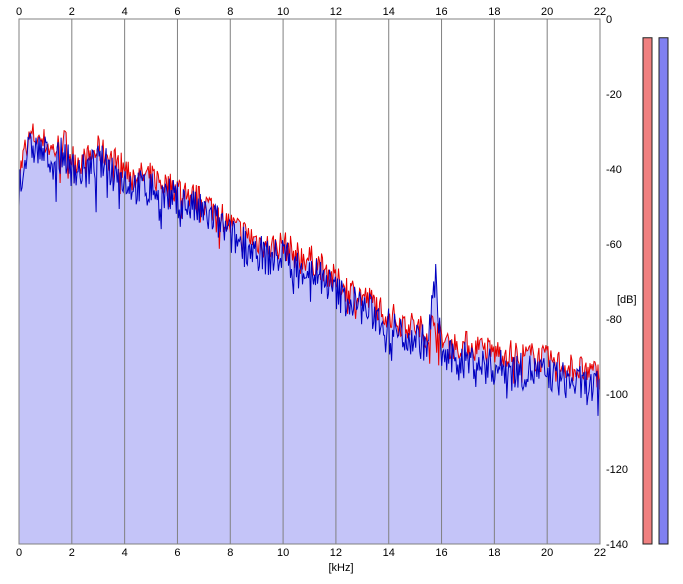 The width and height of the screenshot is (683, 584). Describe the element at coordinates (389, 12) in the screenshot. I see `x-tick-label-top-7: 14` at that location.